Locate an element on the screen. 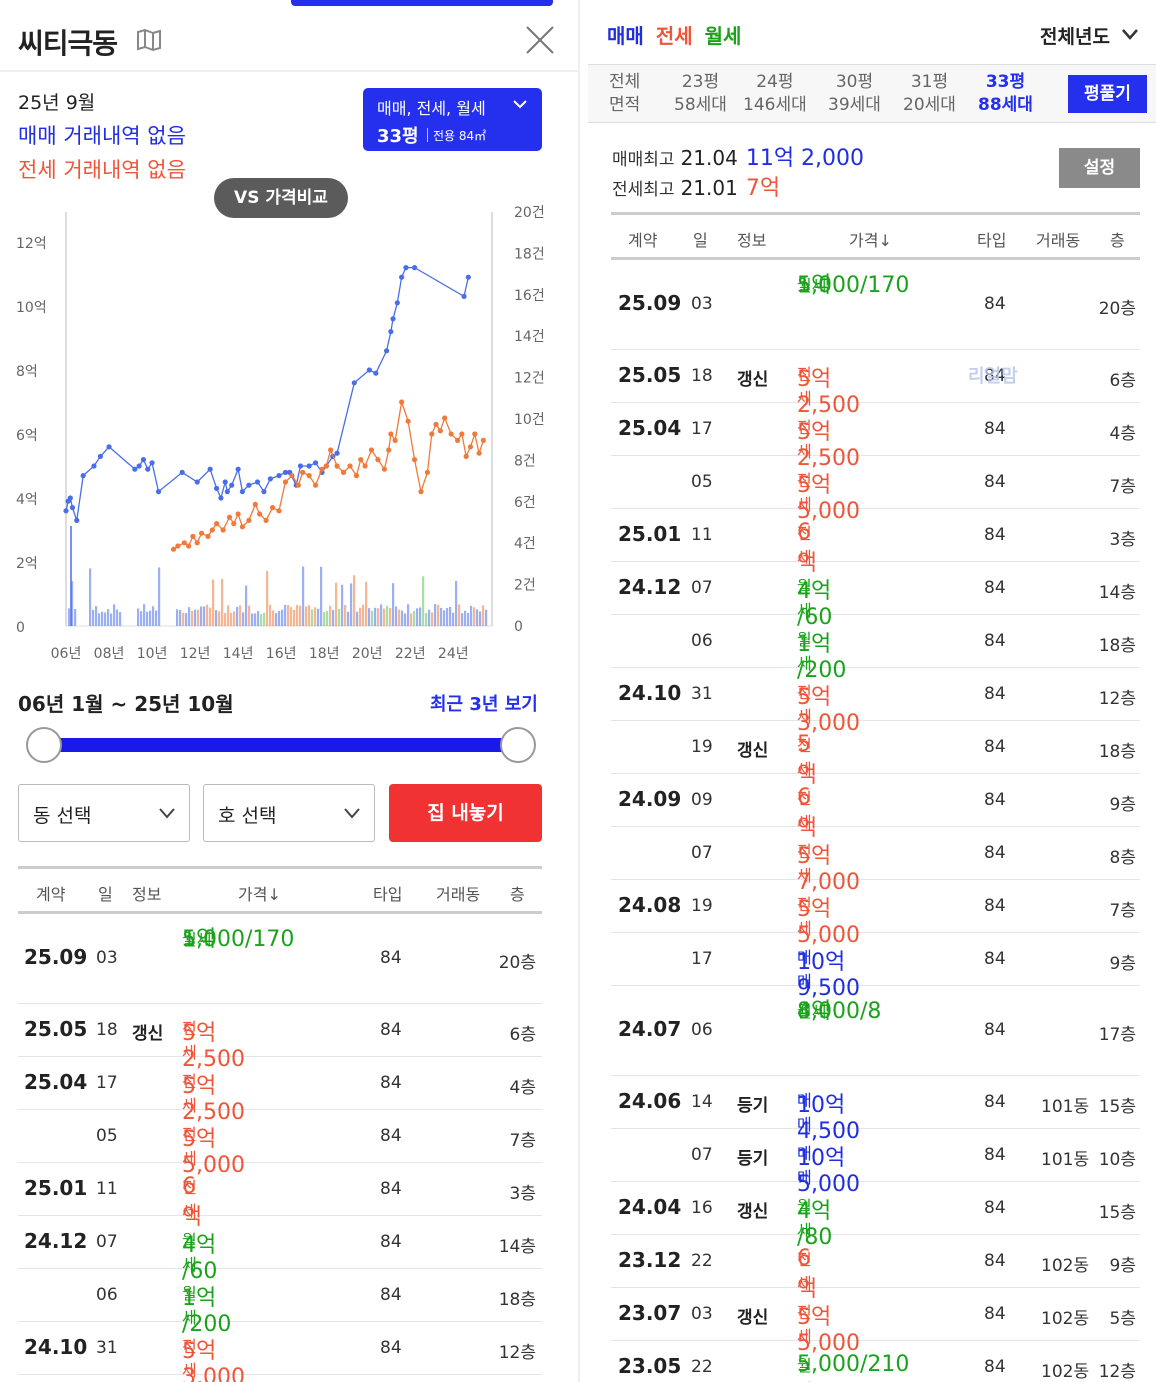 This screenshot has width=1156, height=1382. header-building: 거래동 is located at coordinates (1058, 240).